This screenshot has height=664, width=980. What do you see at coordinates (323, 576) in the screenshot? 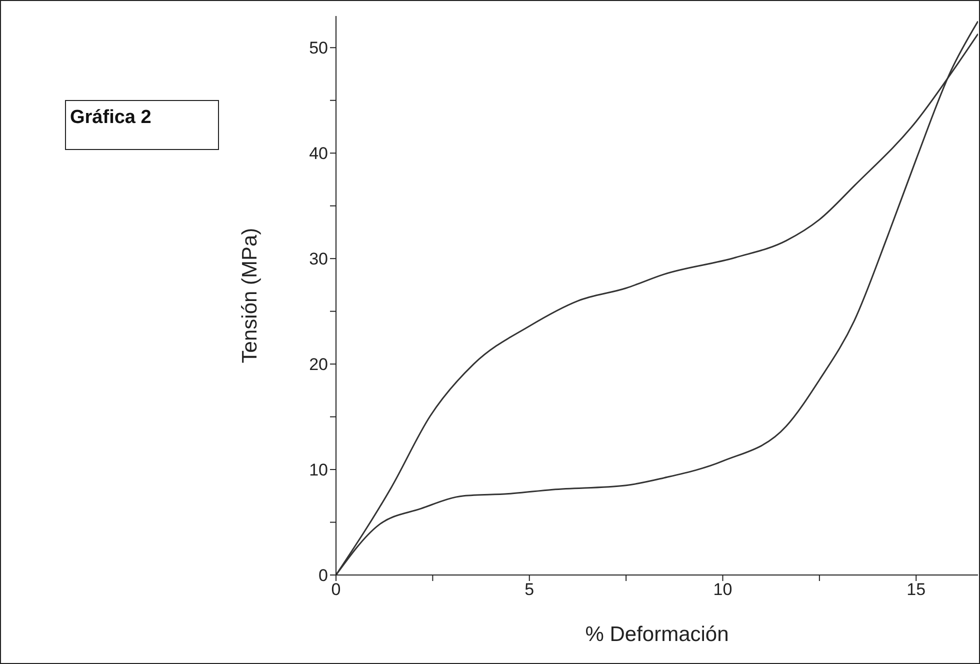
I see `y-tick-label: 0` at bounding box center [323, 576].